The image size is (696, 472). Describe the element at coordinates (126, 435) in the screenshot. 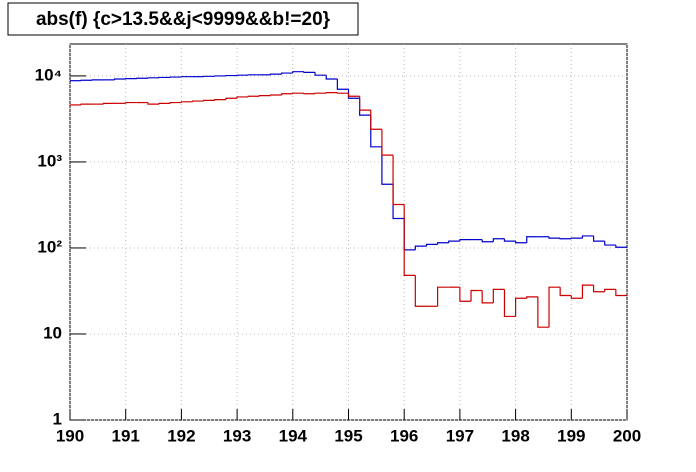

I see `x-tick-label: 191` at that location.